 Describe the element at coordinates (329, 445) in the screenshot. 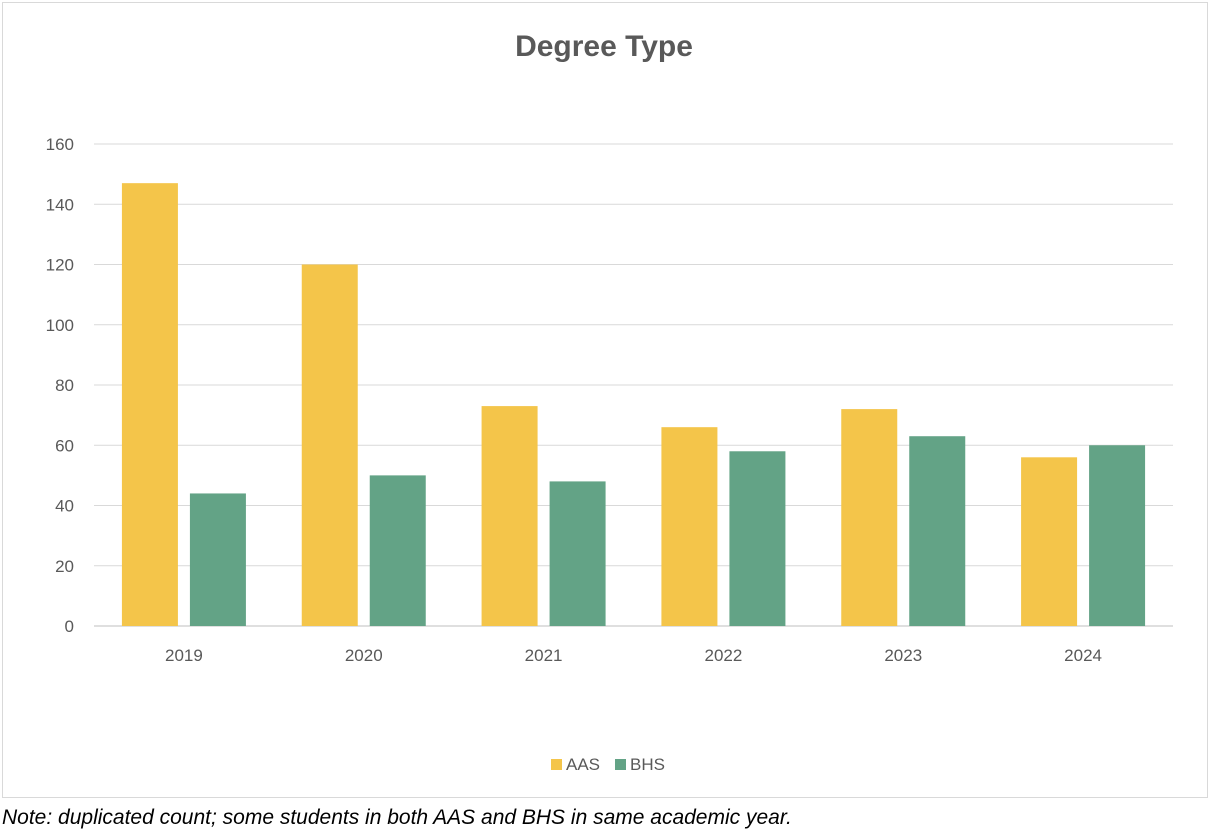

I see `bar-aas-2020` at that location.